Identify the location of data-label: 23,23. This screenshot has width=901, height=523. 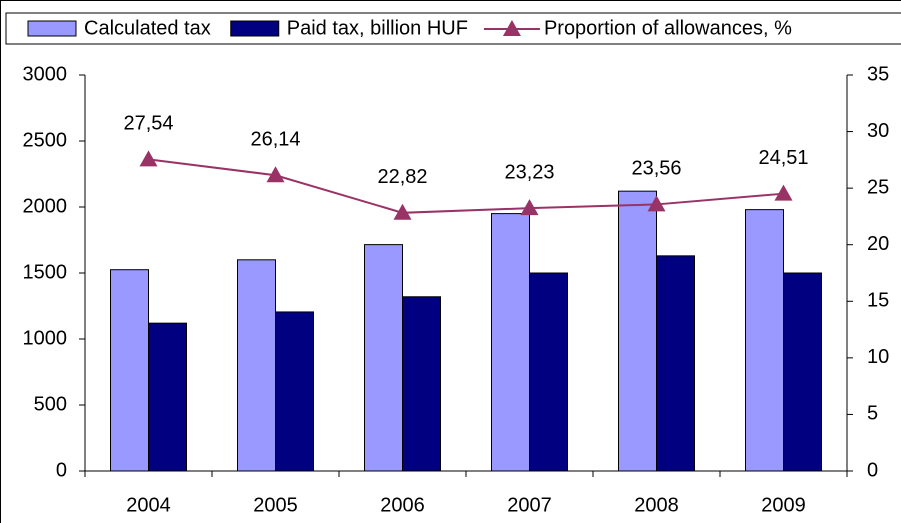
(529, 172).